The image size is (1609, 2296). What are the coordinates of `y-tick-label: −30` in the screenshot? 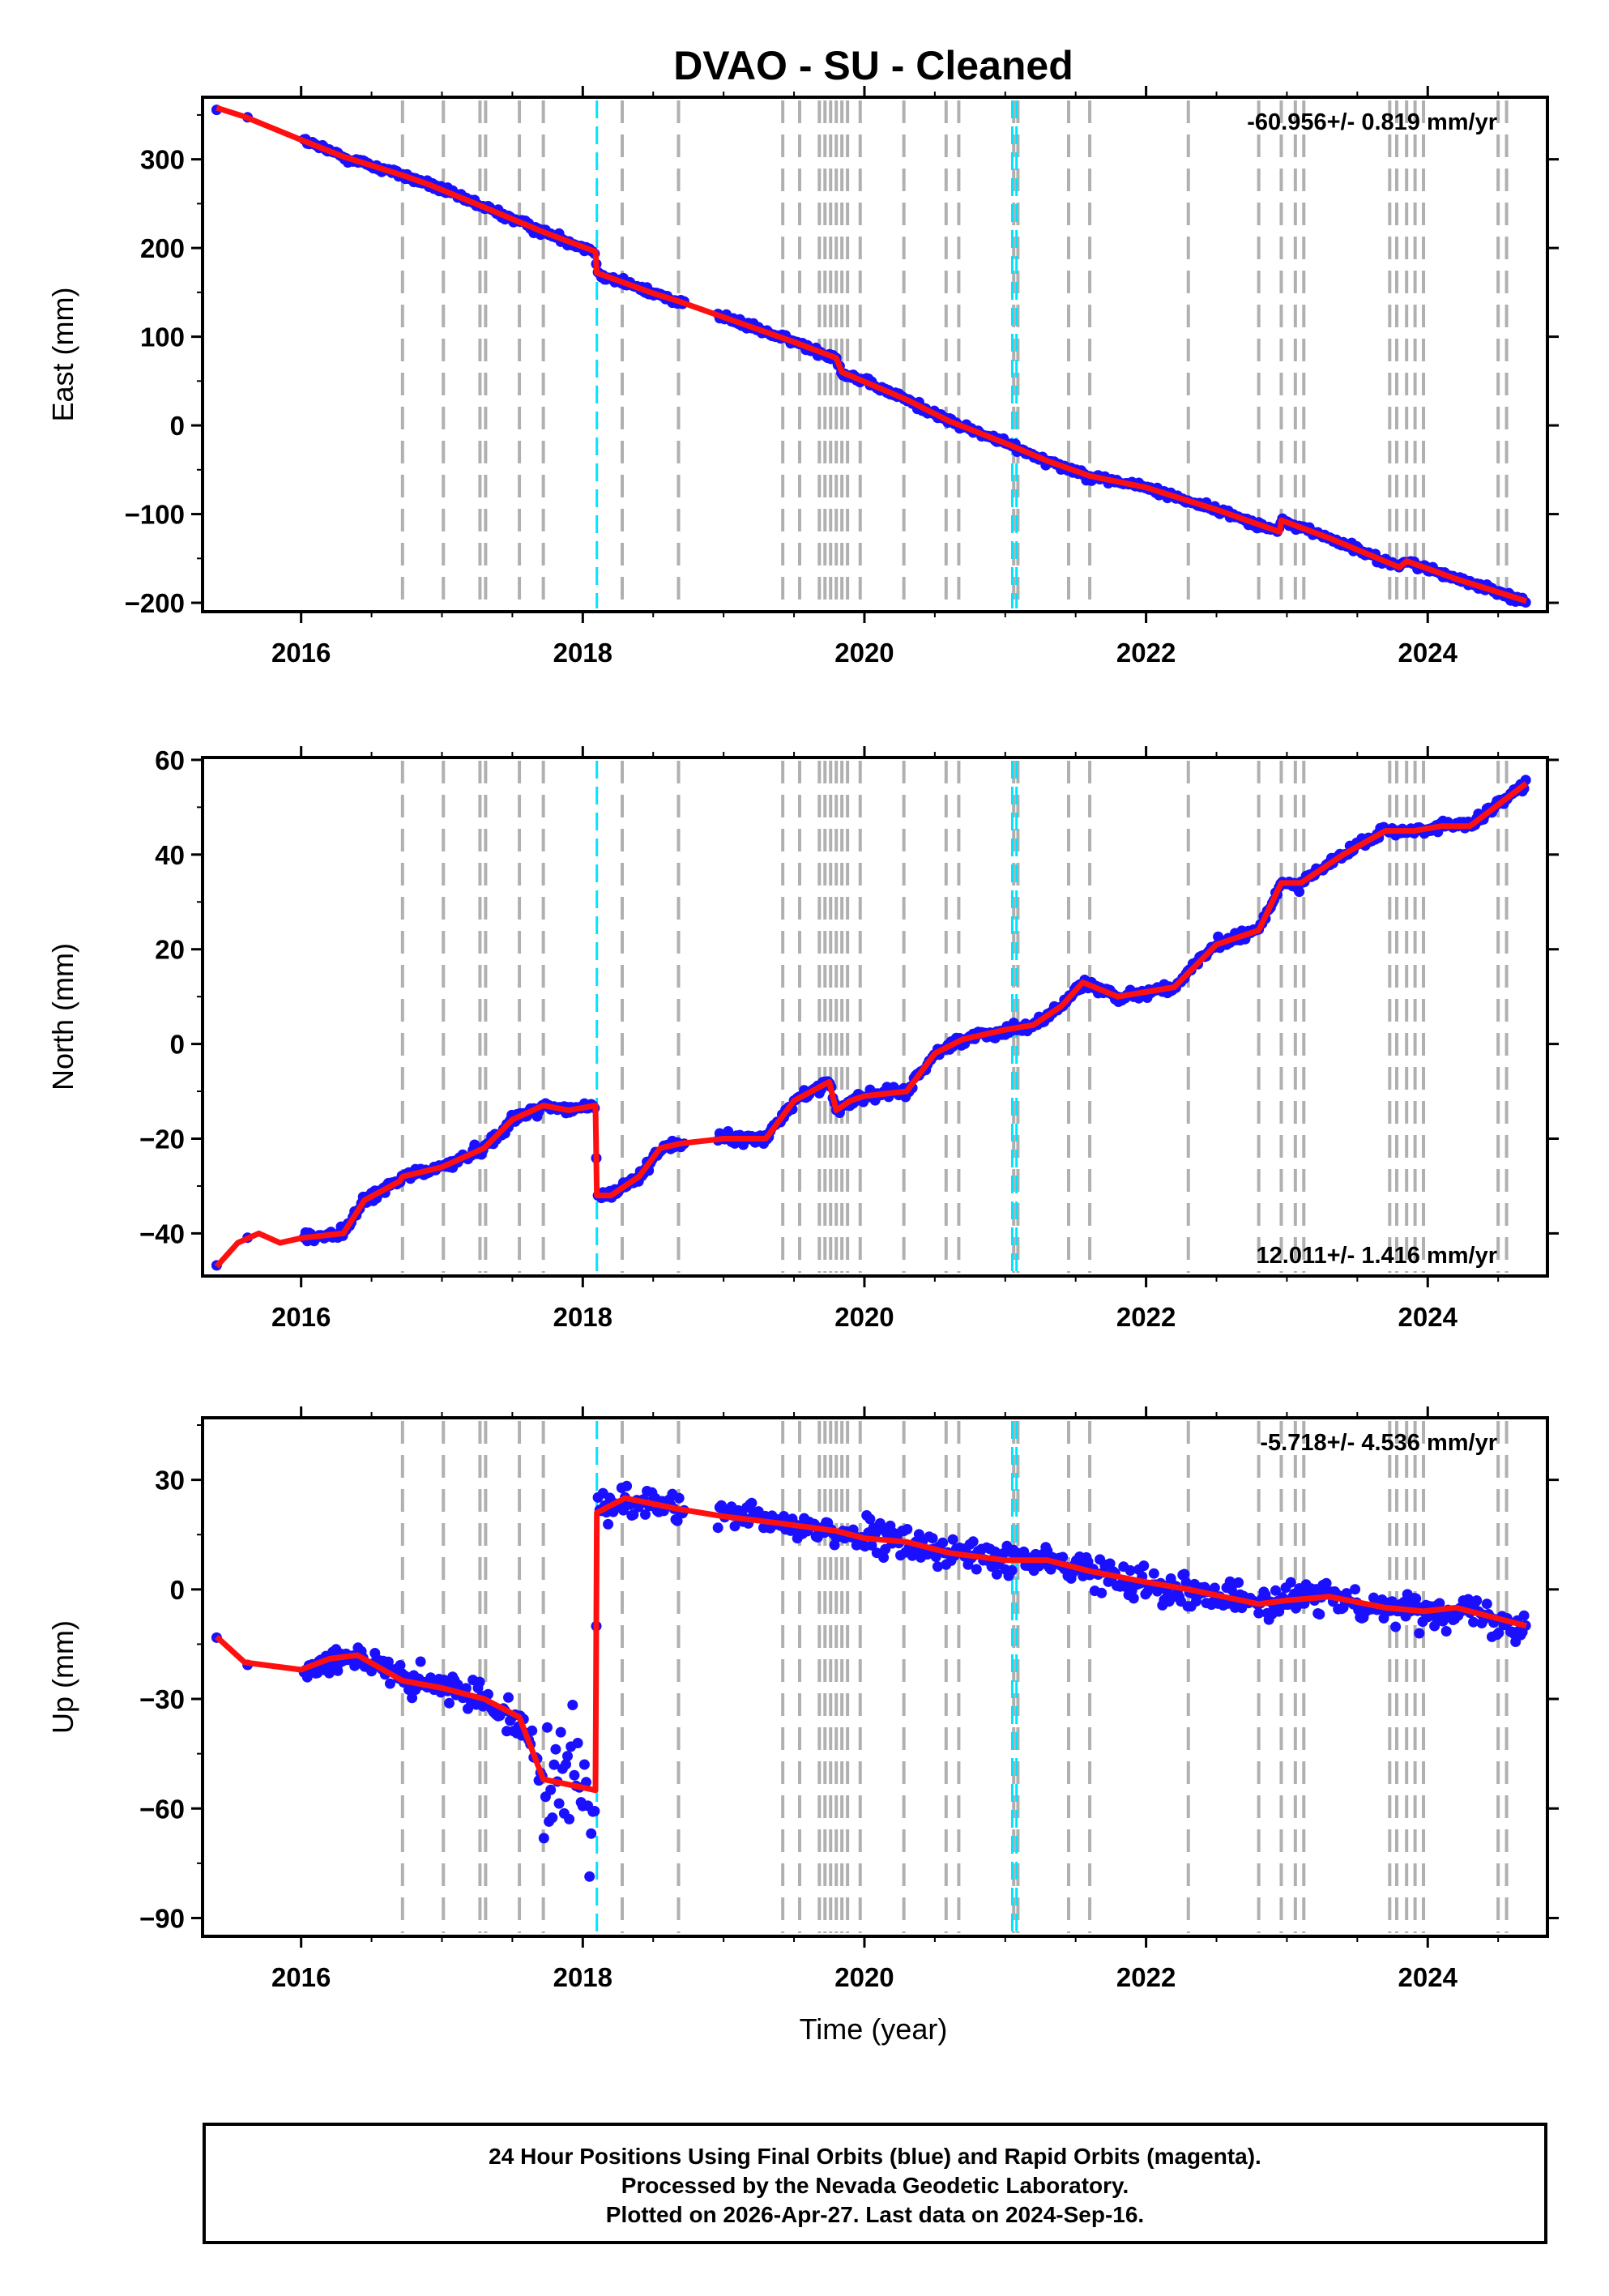 It's located at (162, 1699).